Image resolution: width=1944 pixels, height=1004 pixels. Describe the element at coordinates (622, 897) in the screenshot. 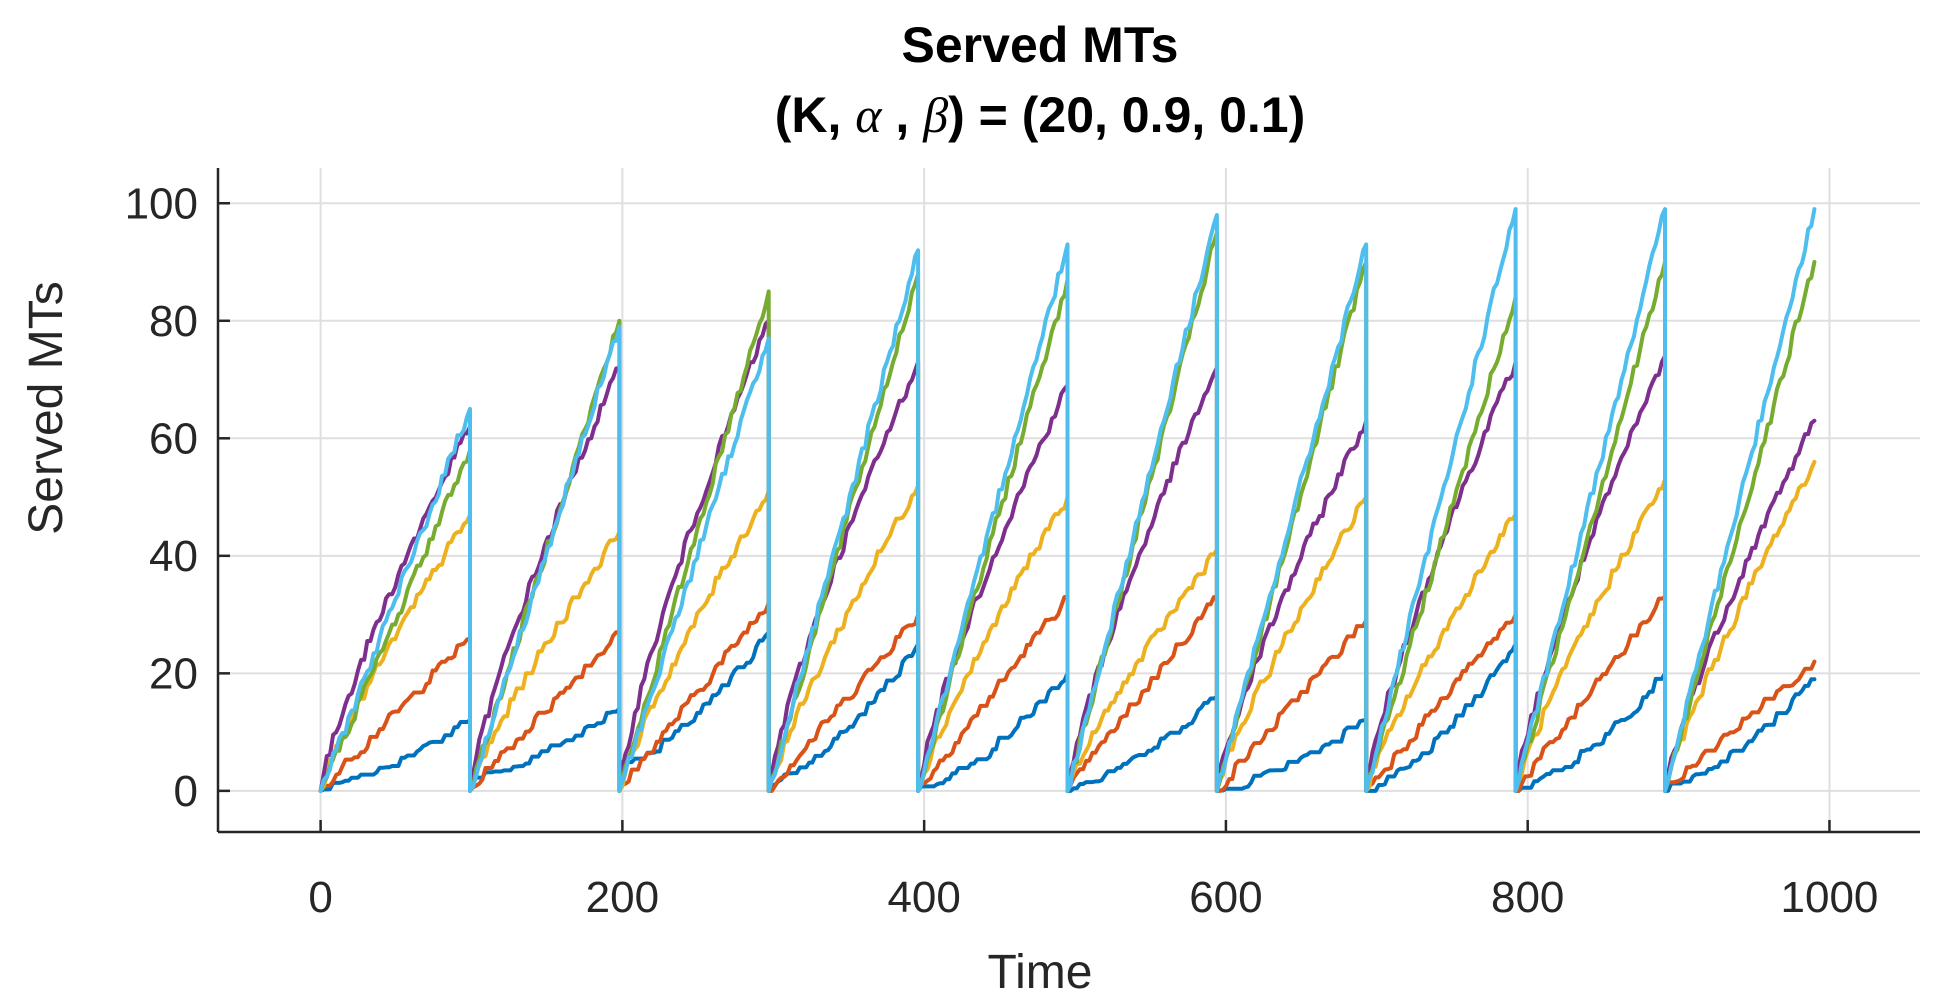

I see `x-tick-label: 200` at that location.